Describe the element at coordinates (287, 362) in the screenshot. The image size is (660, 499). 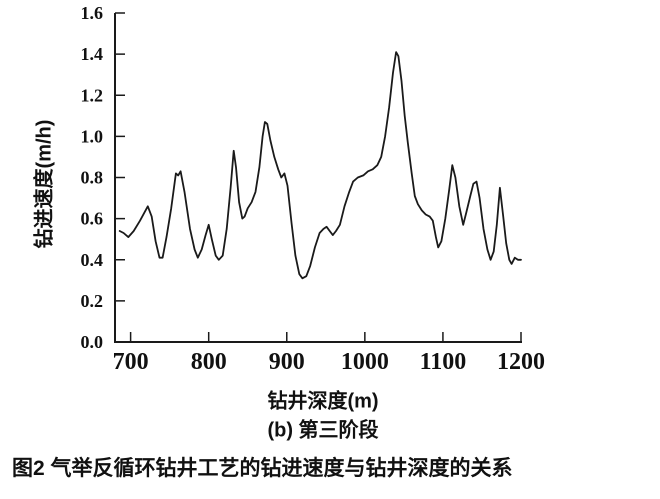
I see `x-tick-label: 900` at that location.